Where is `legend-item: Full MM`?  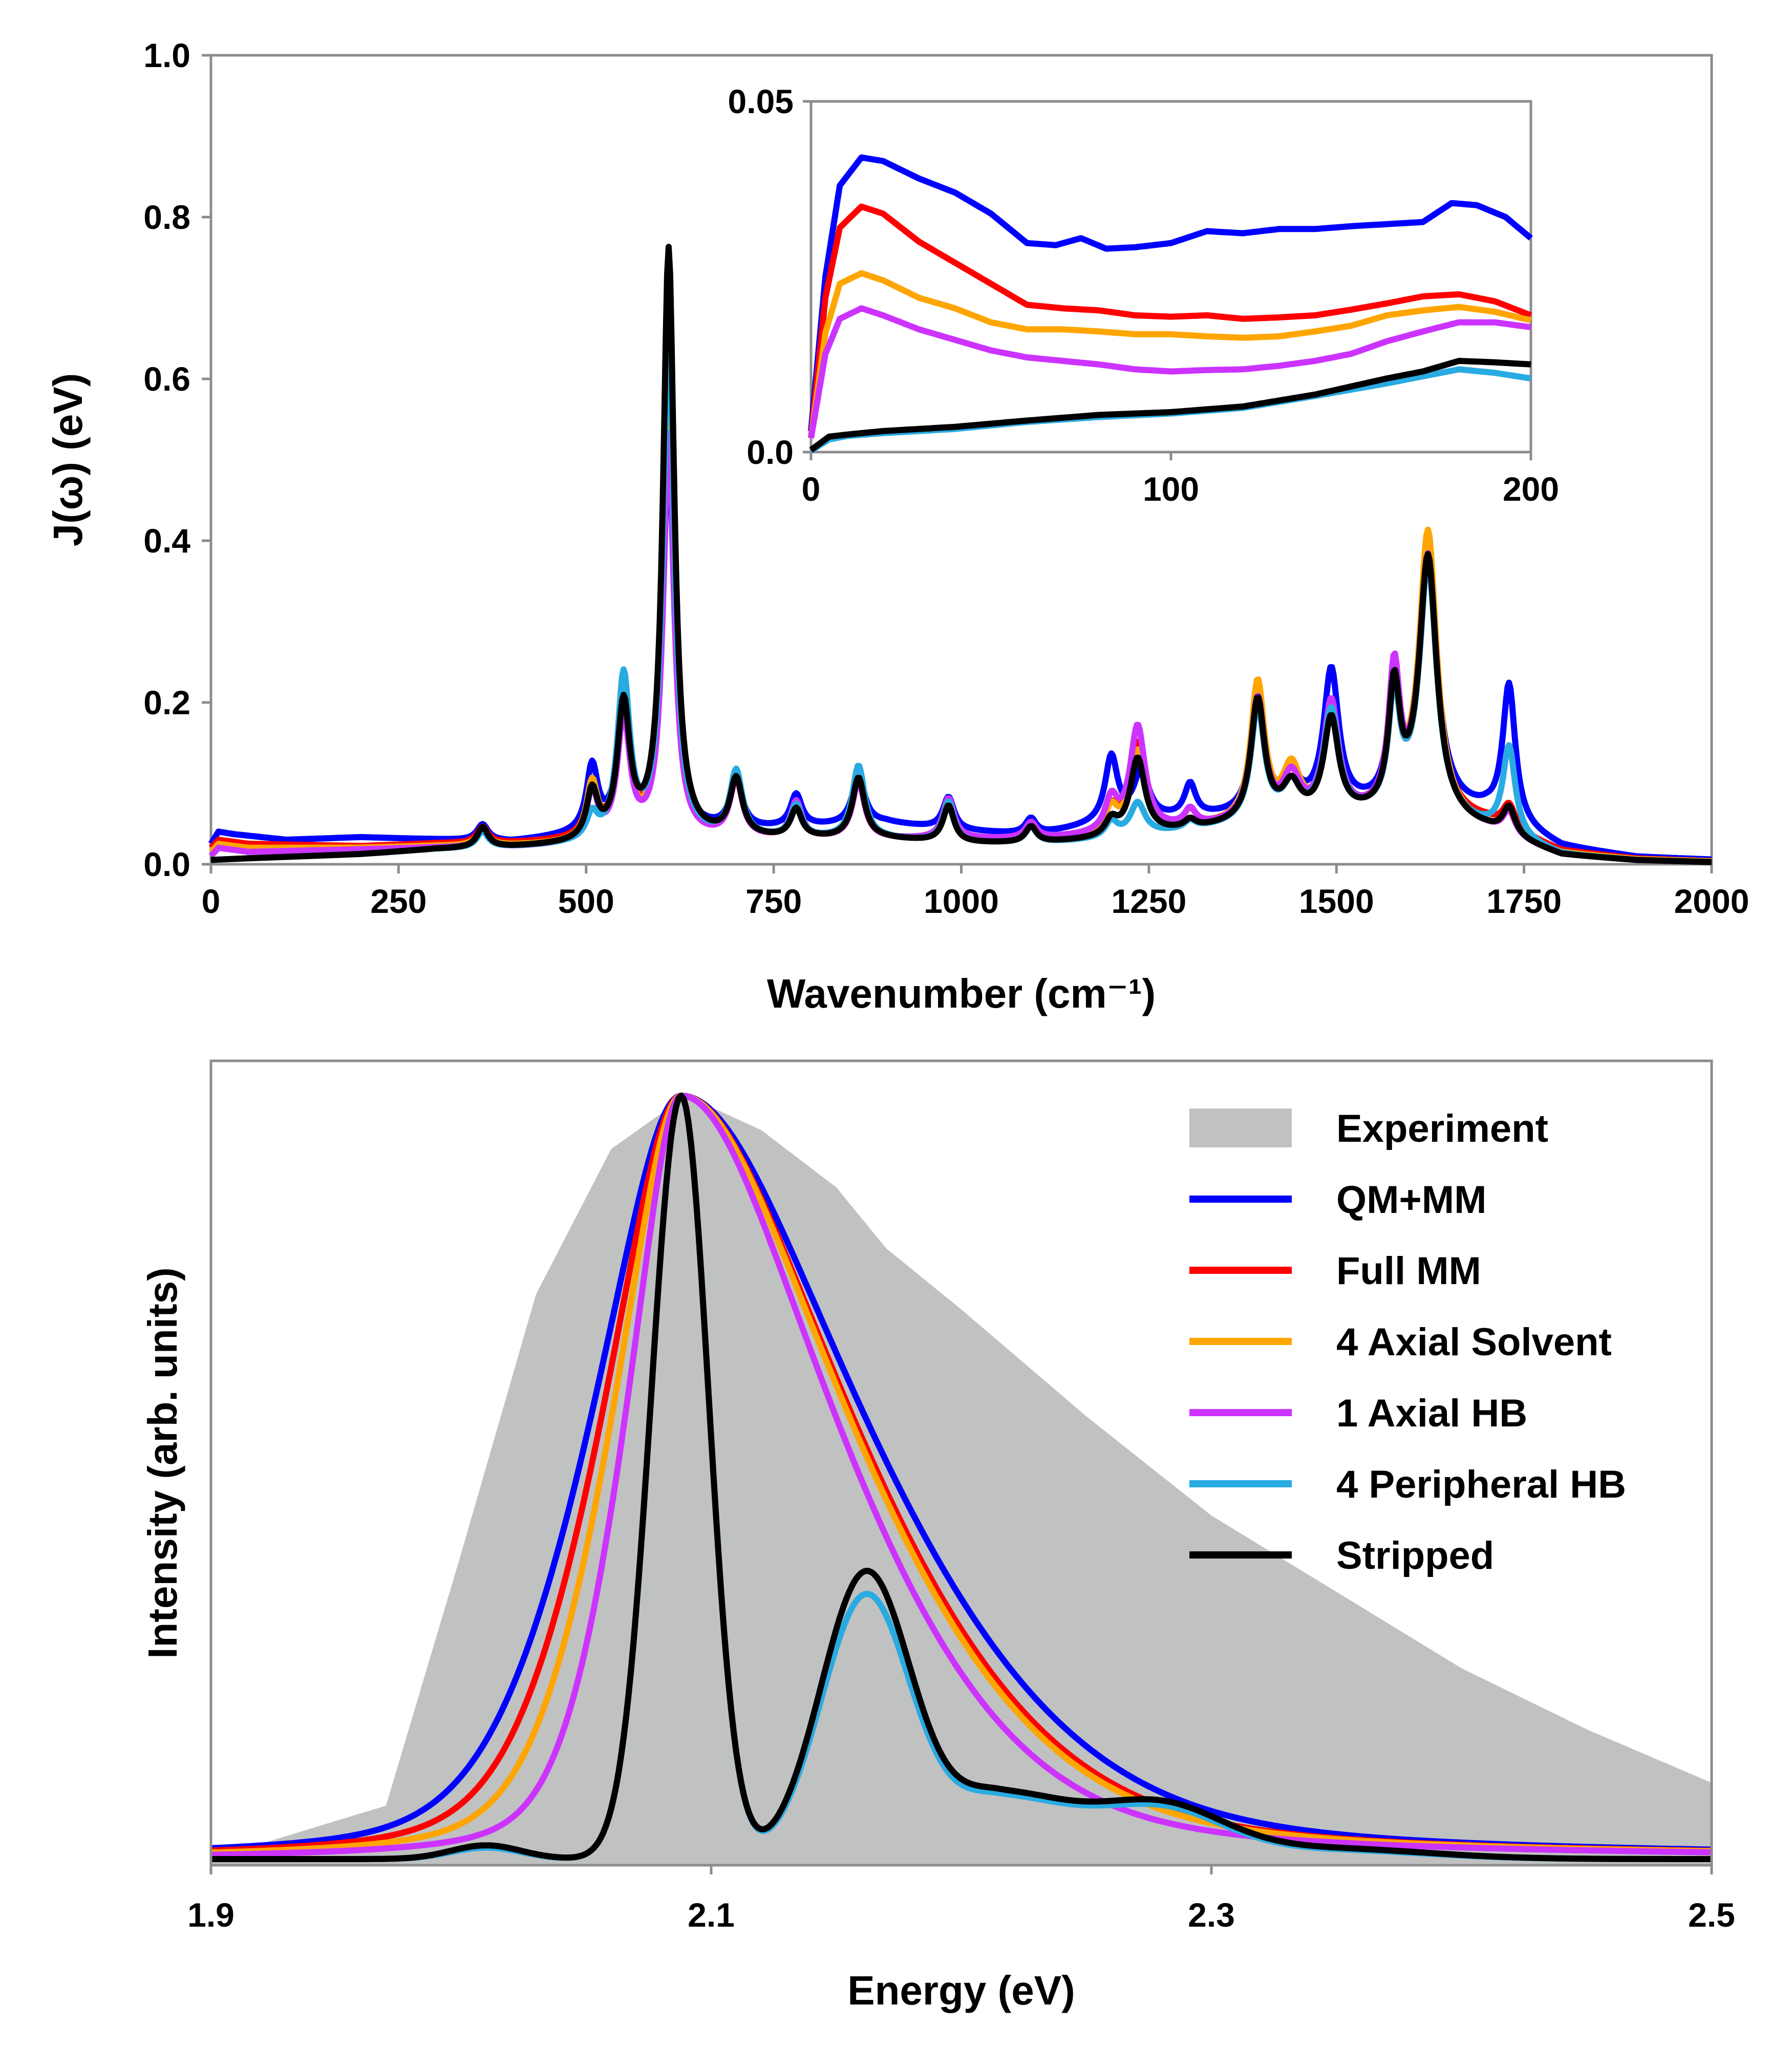
legend-item: Full MM is located at coordinates (1335, 1271).